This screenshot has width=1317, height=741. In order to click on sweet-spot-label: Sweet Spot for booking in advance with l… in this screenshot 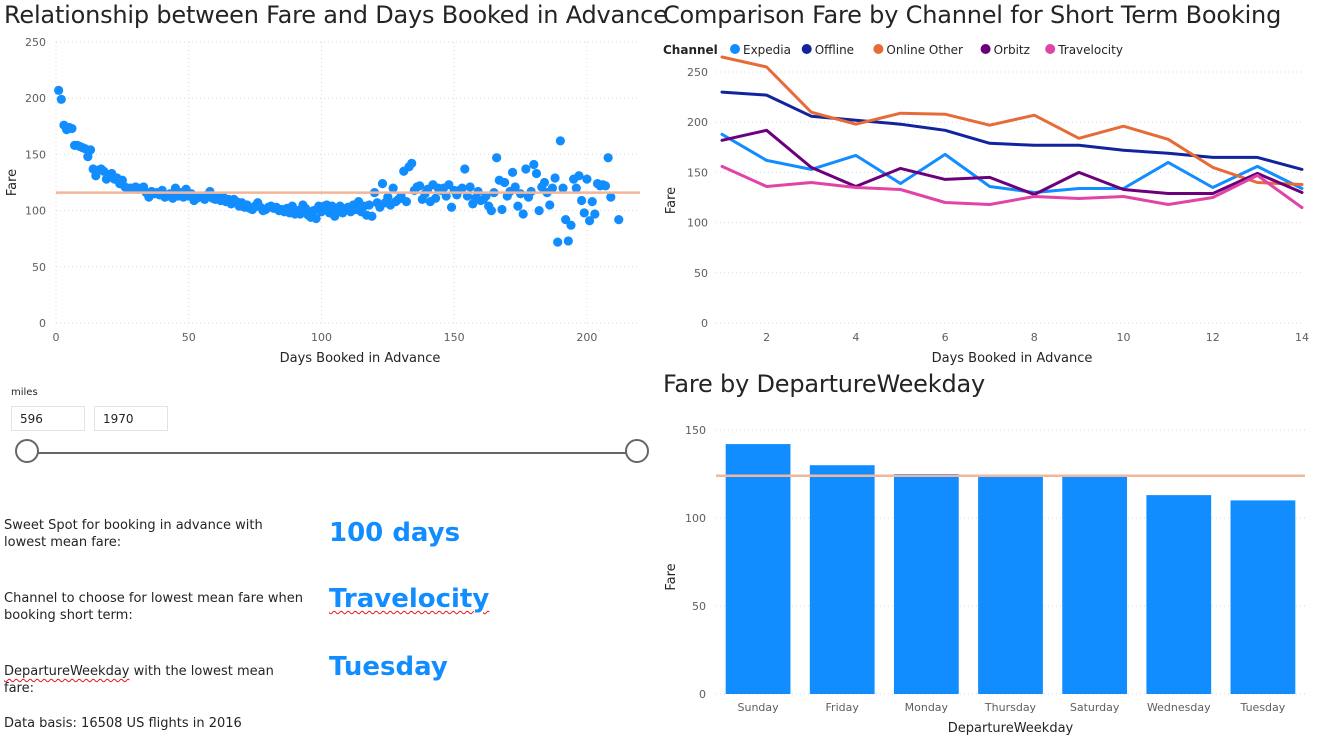, I will do `click(133, 534)`.